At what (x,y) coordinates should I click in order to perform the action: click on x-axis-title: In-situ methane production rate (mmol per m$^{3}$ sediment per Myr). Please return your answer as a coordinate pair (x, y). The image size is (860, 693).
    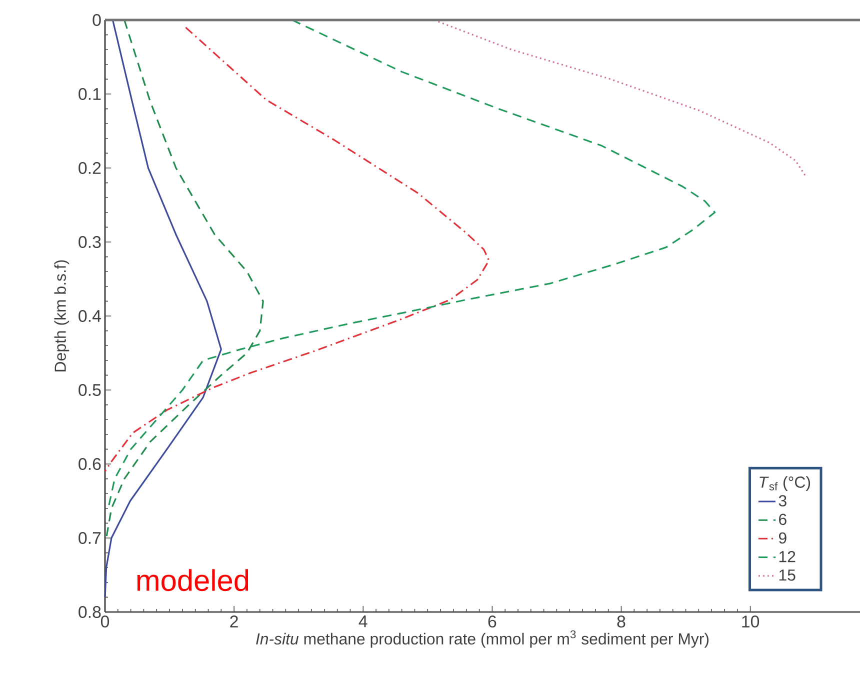
    Looking at the image, I should click on (482, 639).